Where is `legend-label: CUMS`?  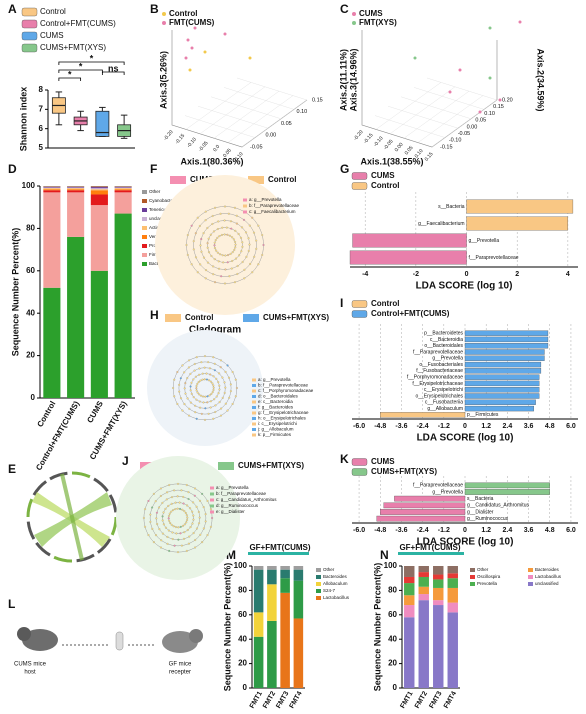 legend-label: CUMS is located at coordinates (52, 35).